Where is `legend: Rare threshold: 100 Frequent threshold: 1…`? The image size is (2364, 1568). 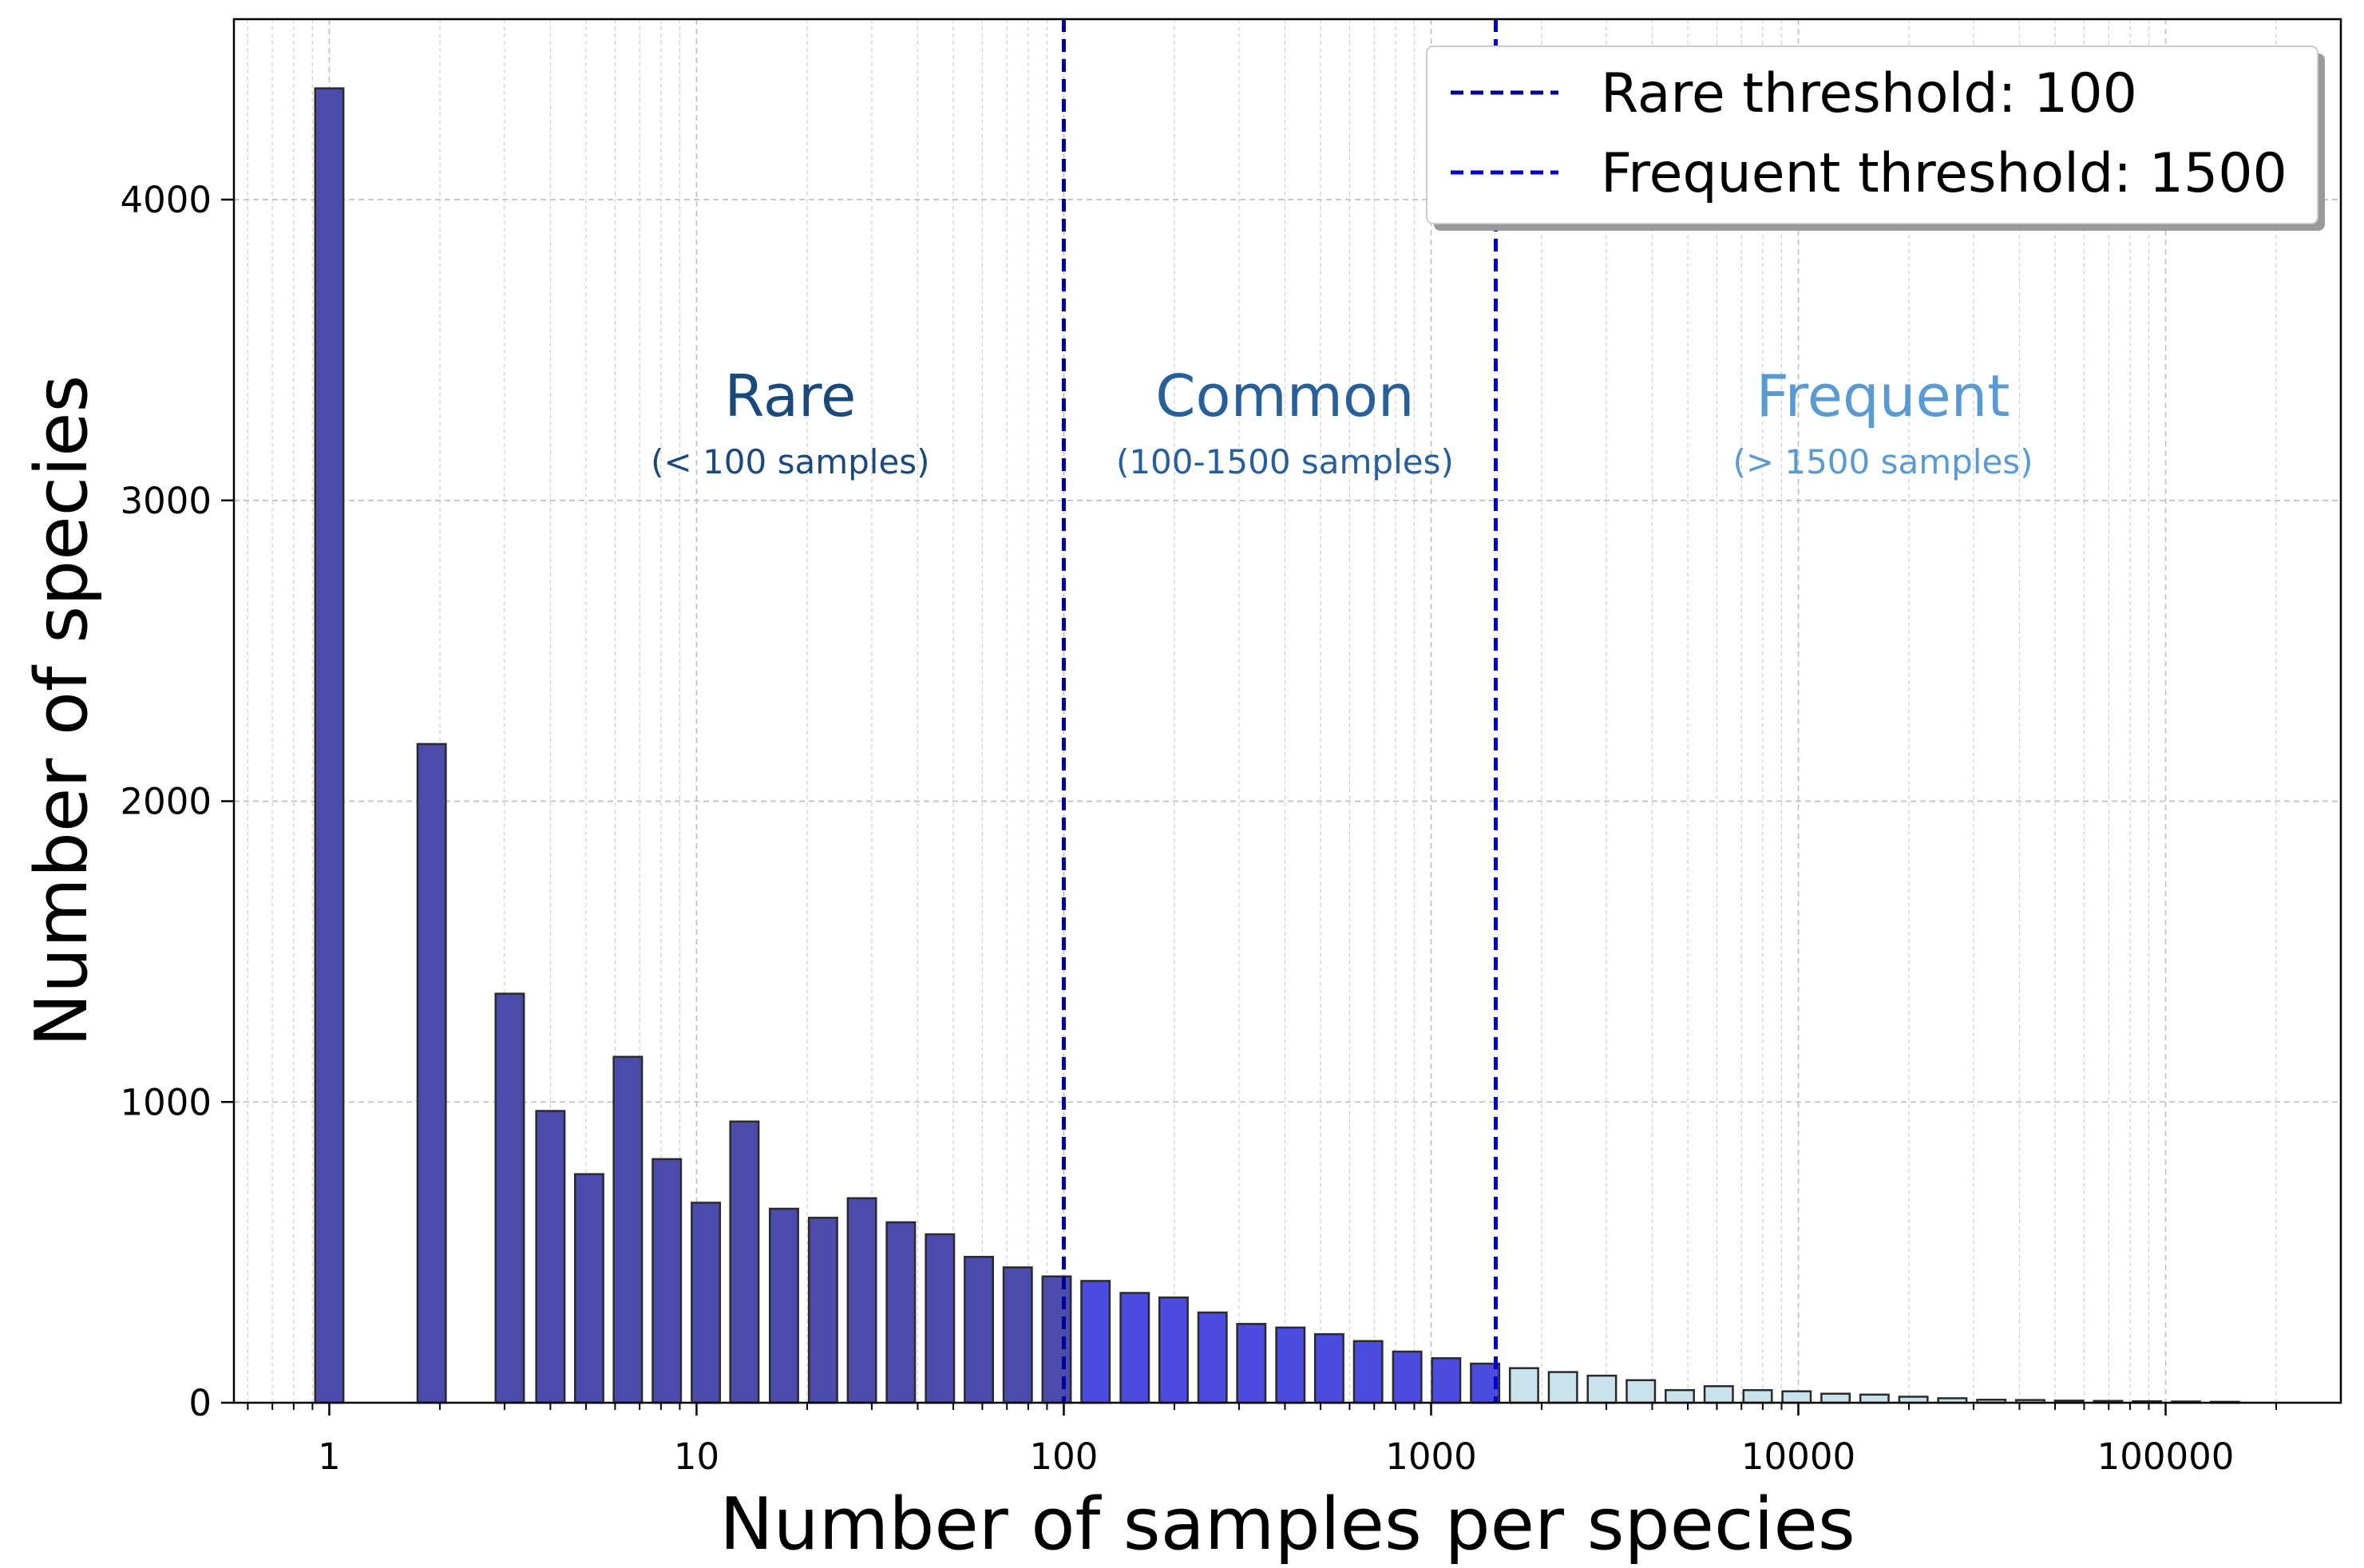
legend: Rare threshold: 100 Frequent threshold: 1… is located at coordinates (1876, 139).